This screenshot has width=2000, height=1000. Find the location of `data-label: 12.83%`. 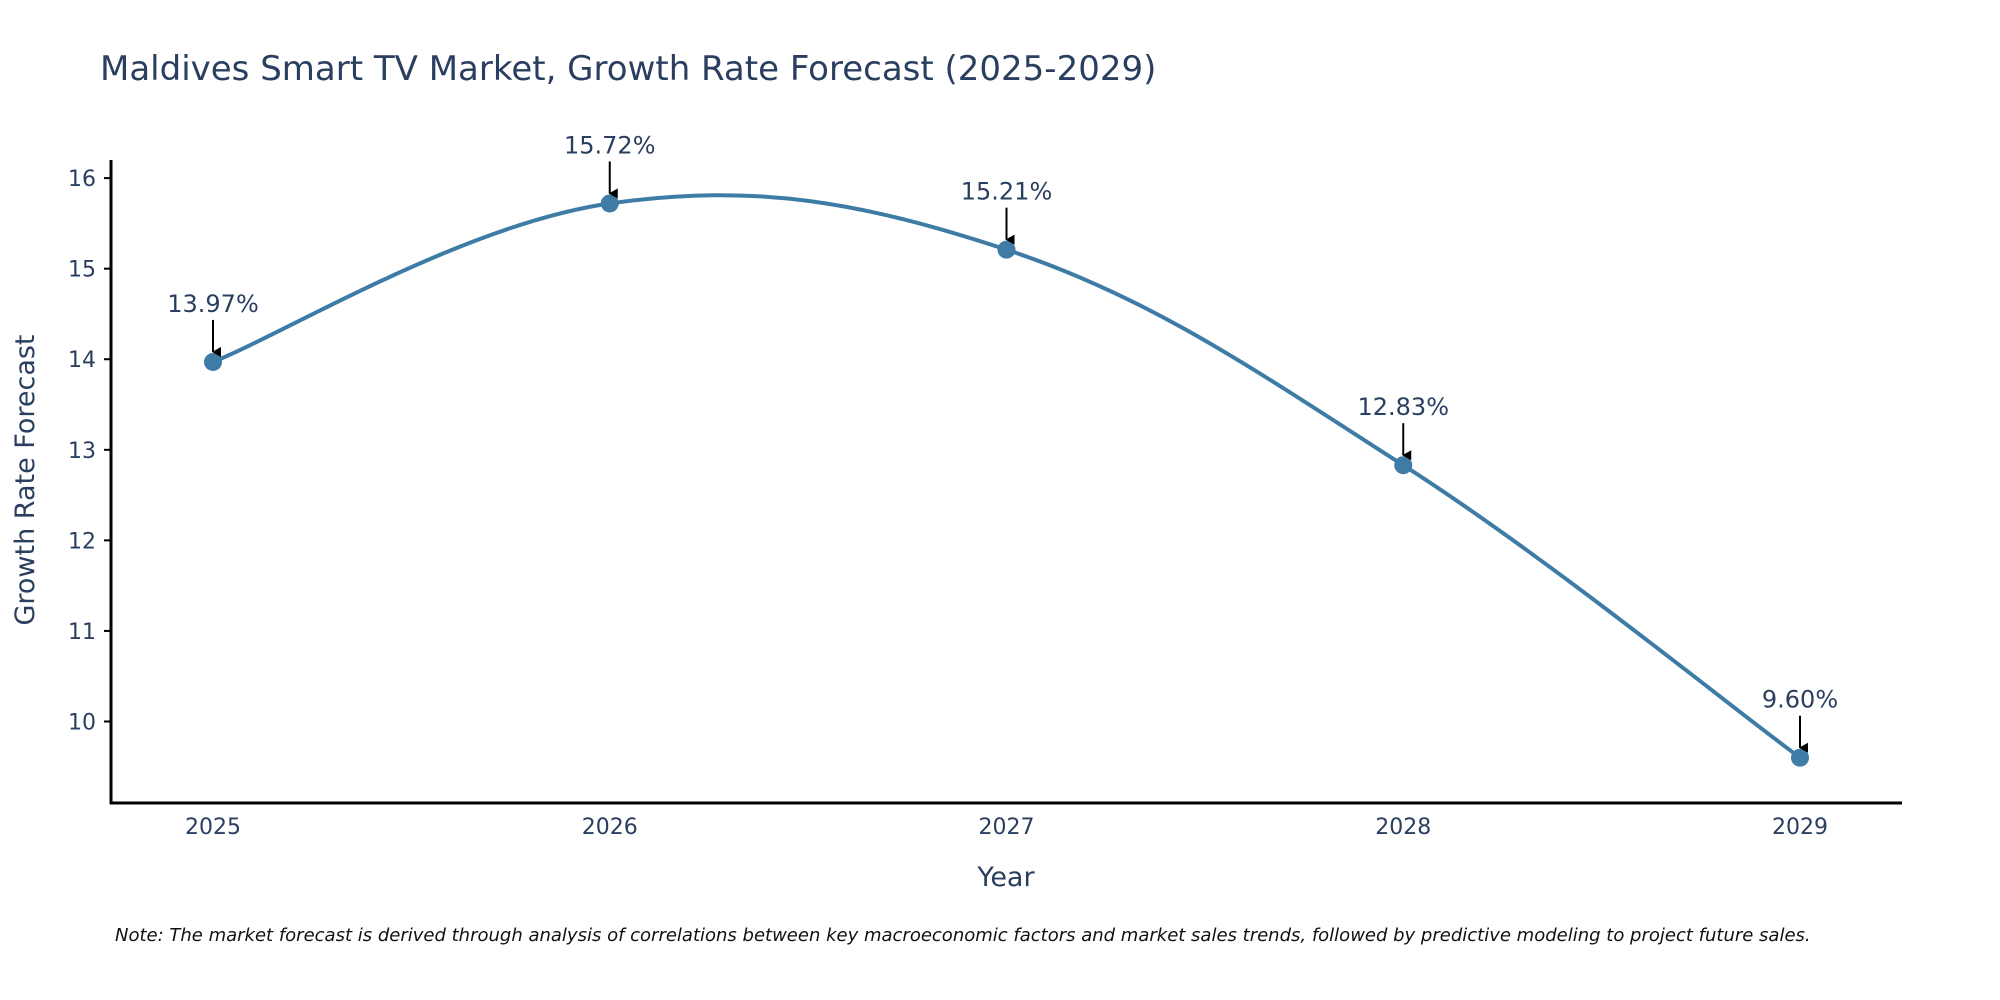

data-label: 12.83% is located at coordinates (1403, 407).